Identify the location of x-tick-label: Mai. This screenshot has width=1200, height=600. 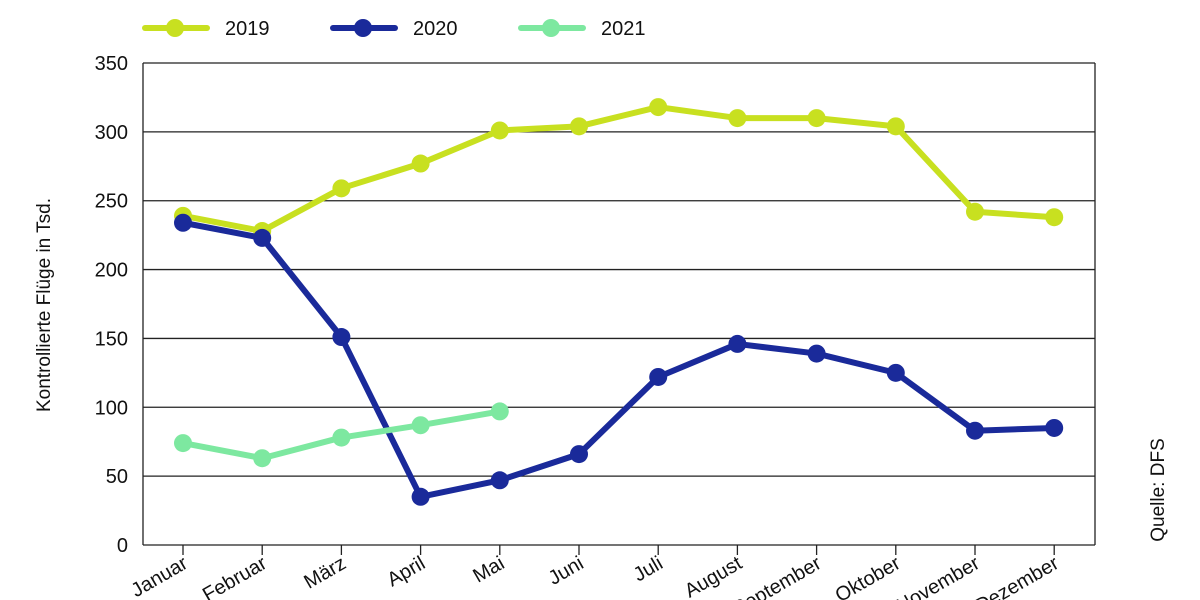
(488, 569).